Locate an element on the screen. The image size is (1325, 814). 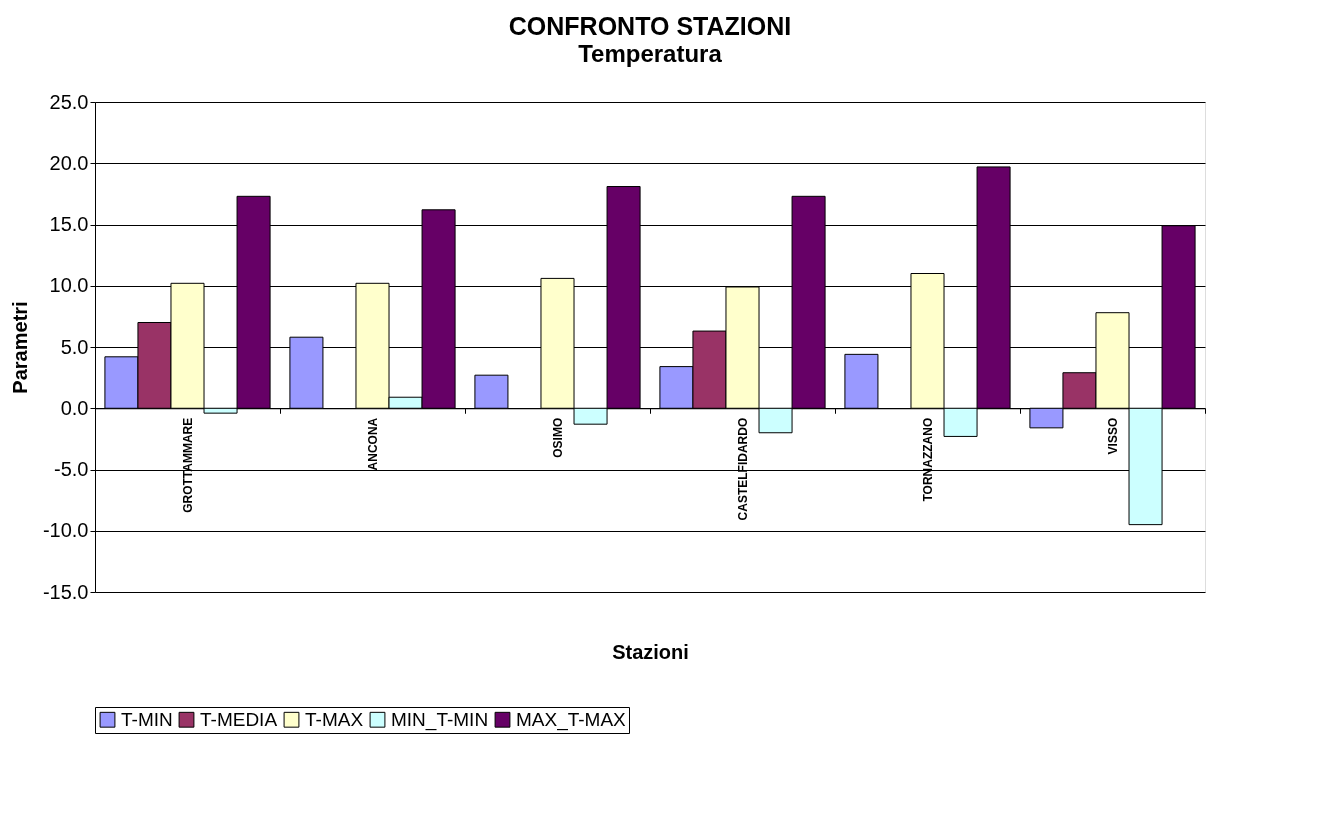
x-tick-label: CASTELFIDARDO is located at coordinates (743, 469).